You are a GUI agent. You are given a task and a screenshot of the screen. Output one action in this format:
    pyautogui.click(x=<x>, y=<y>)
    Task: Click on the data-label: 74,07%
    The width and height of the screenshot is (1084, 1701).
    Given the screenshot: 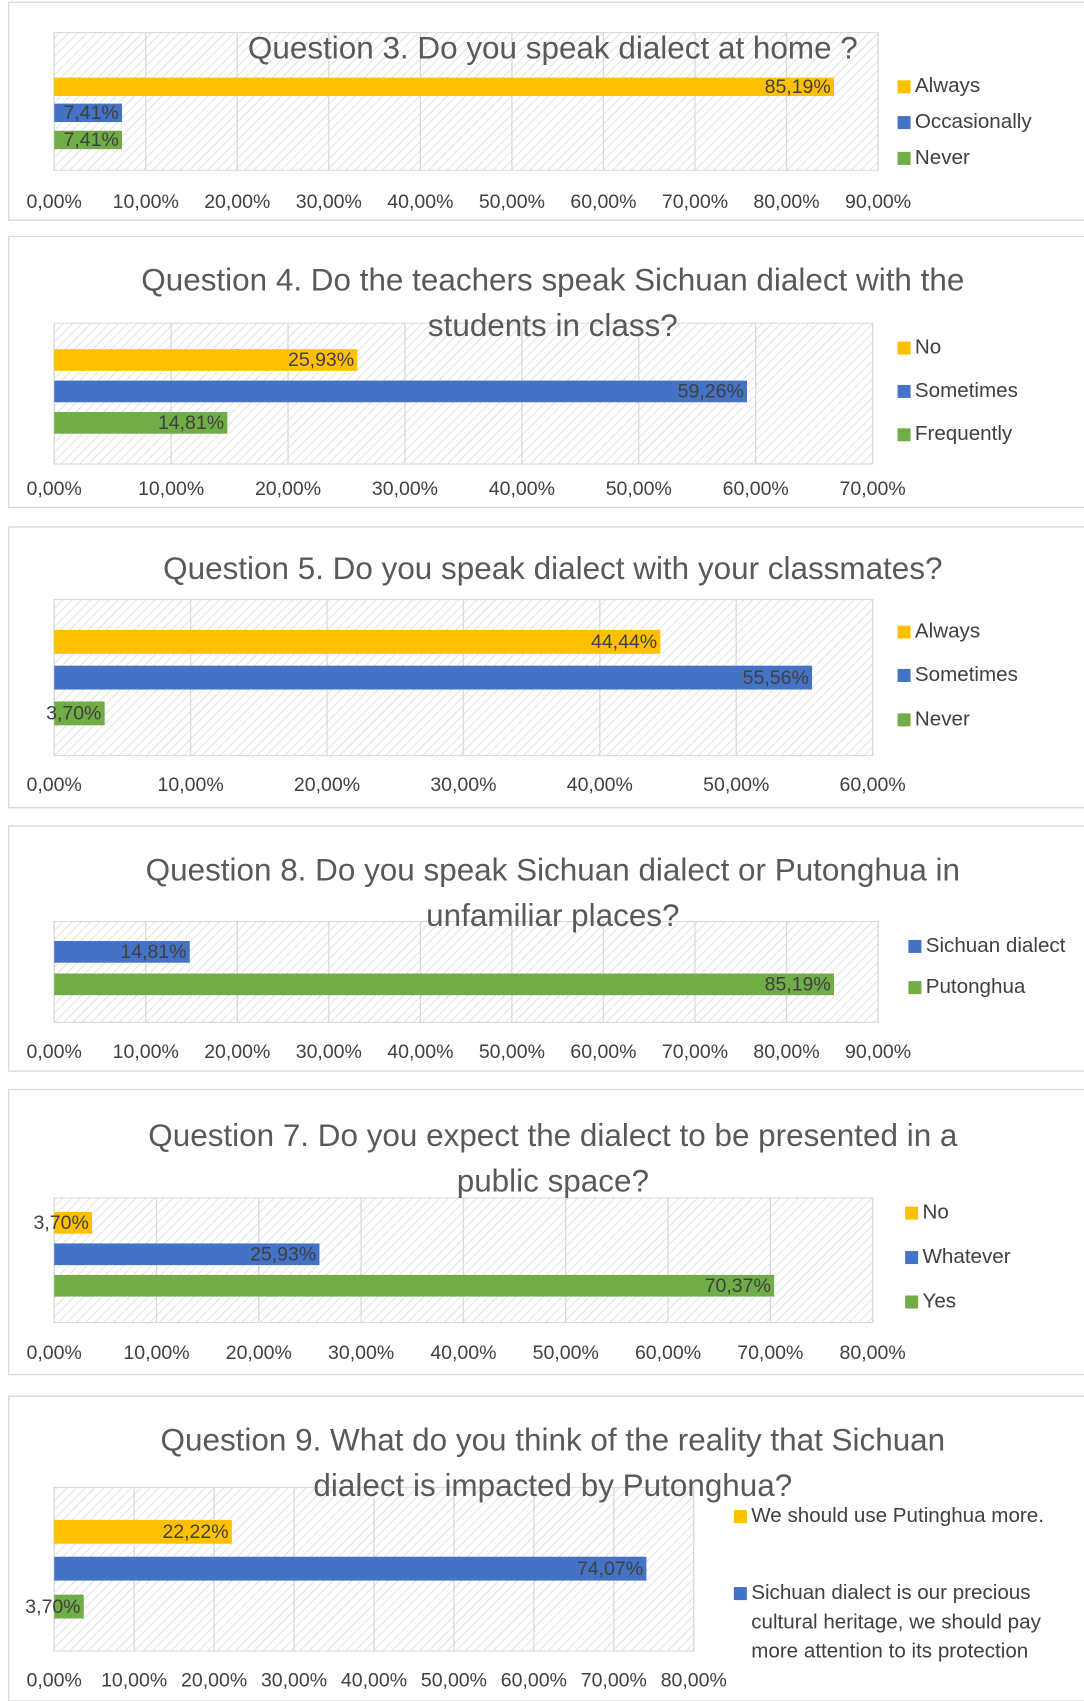 What is the action you would take?
    pyautogui.click(x=610, y=1569)
    